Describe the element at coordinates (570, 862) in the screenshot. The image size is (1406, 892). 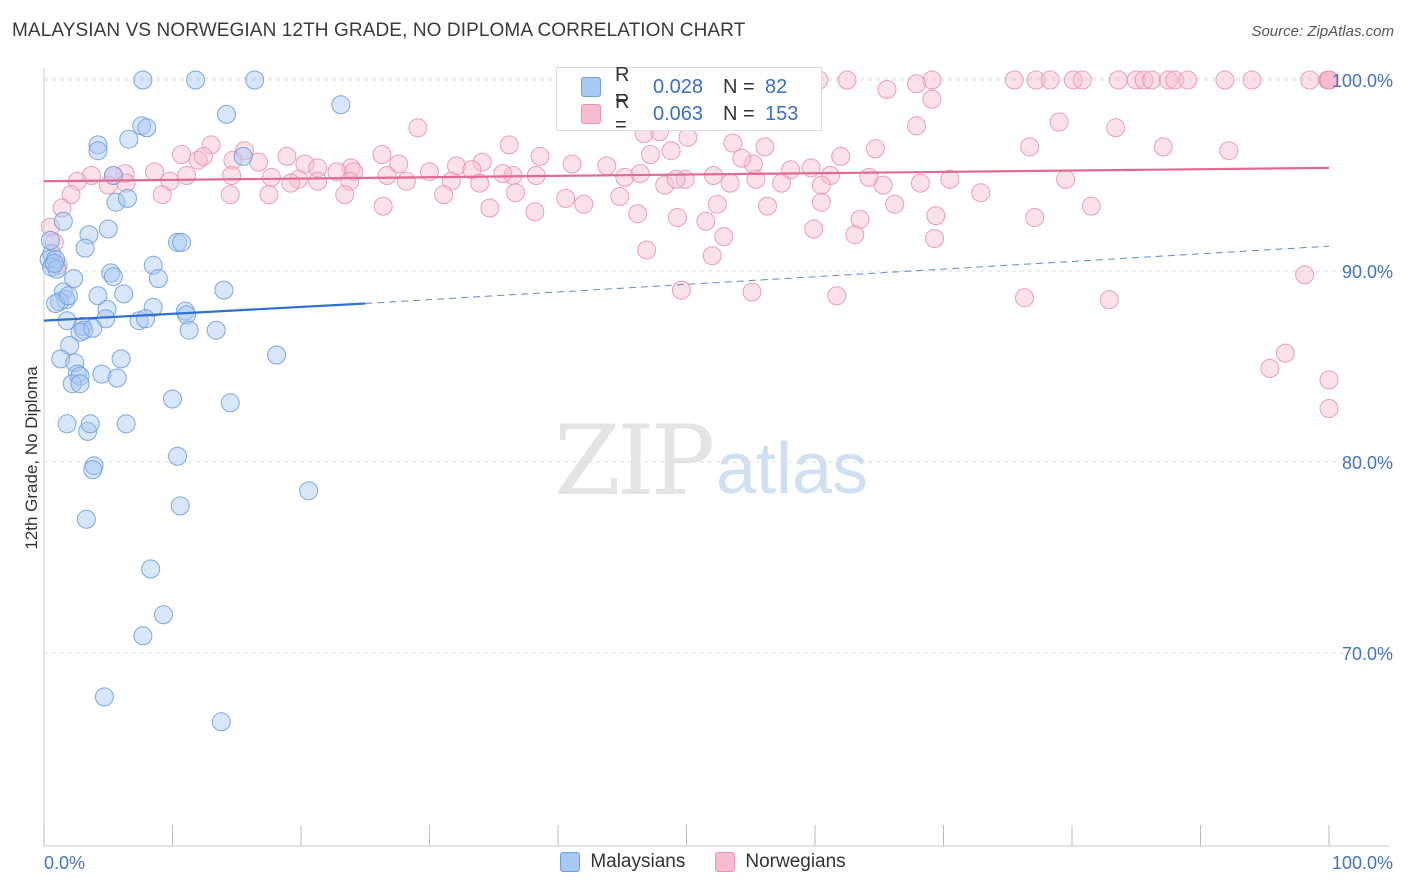
I see `malaysians-swatch` at that location.